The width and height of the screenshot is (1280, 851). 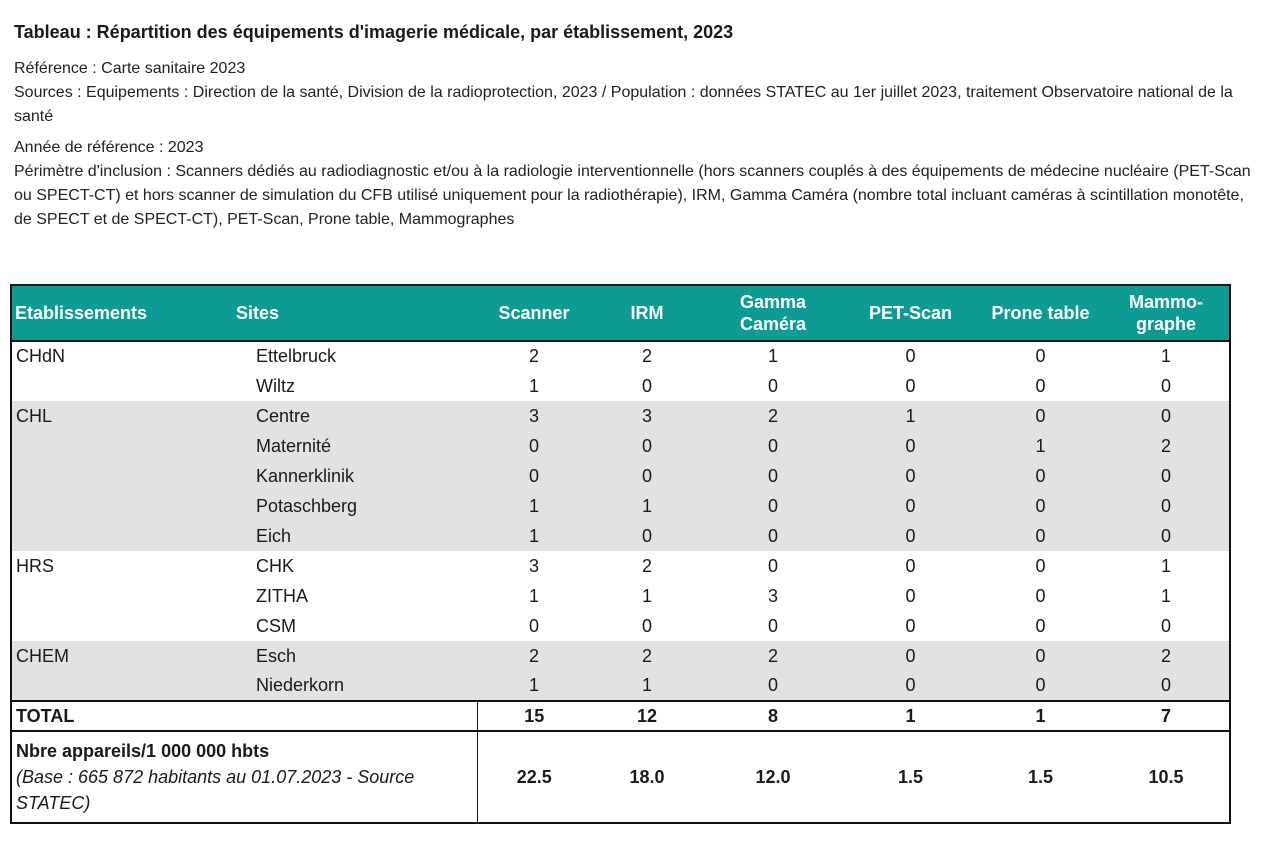 I want to click on rate-prone: 1.5, so click(x=1040, y=777).